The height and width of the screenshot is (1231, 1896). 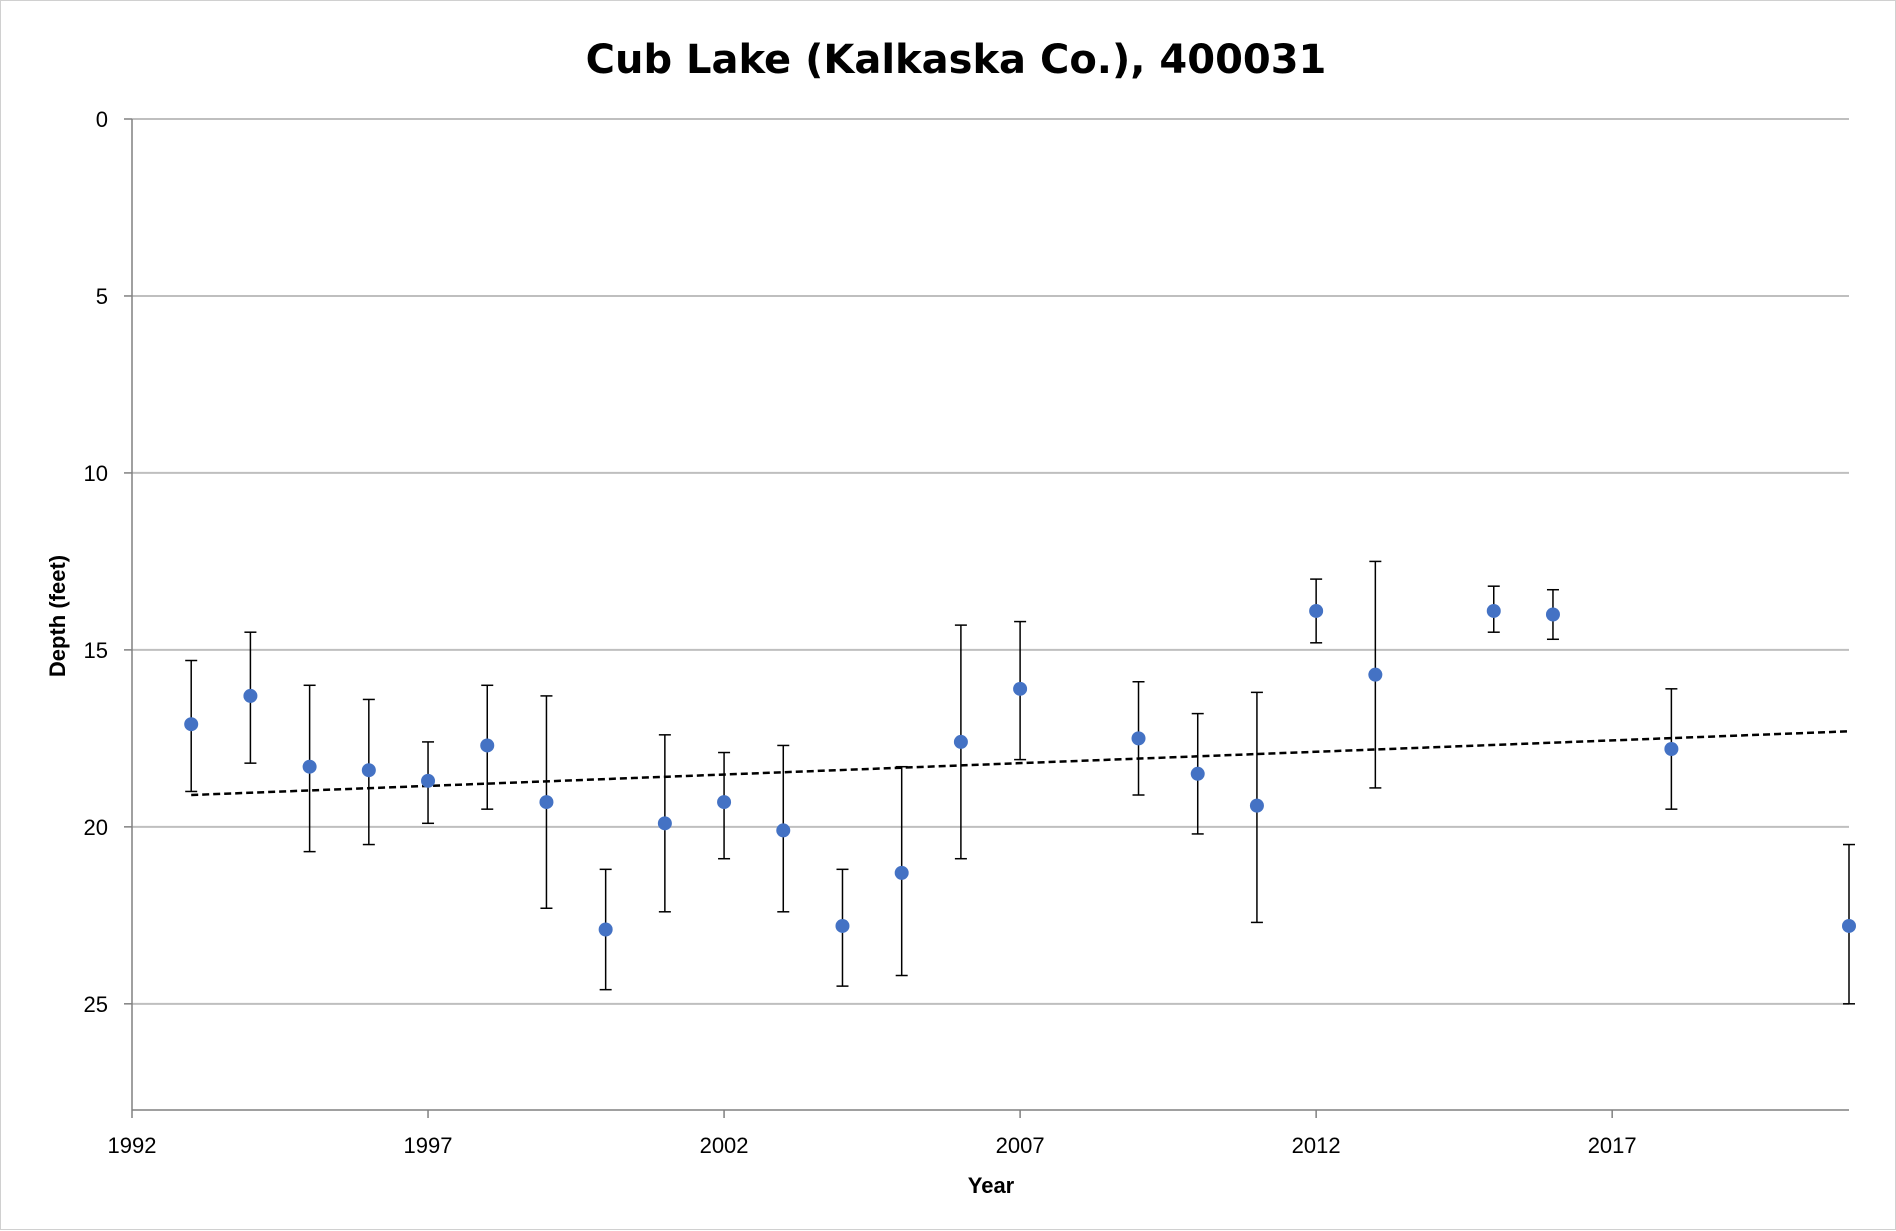 I want to click on data-point-2006, so click(x=960, y=741).